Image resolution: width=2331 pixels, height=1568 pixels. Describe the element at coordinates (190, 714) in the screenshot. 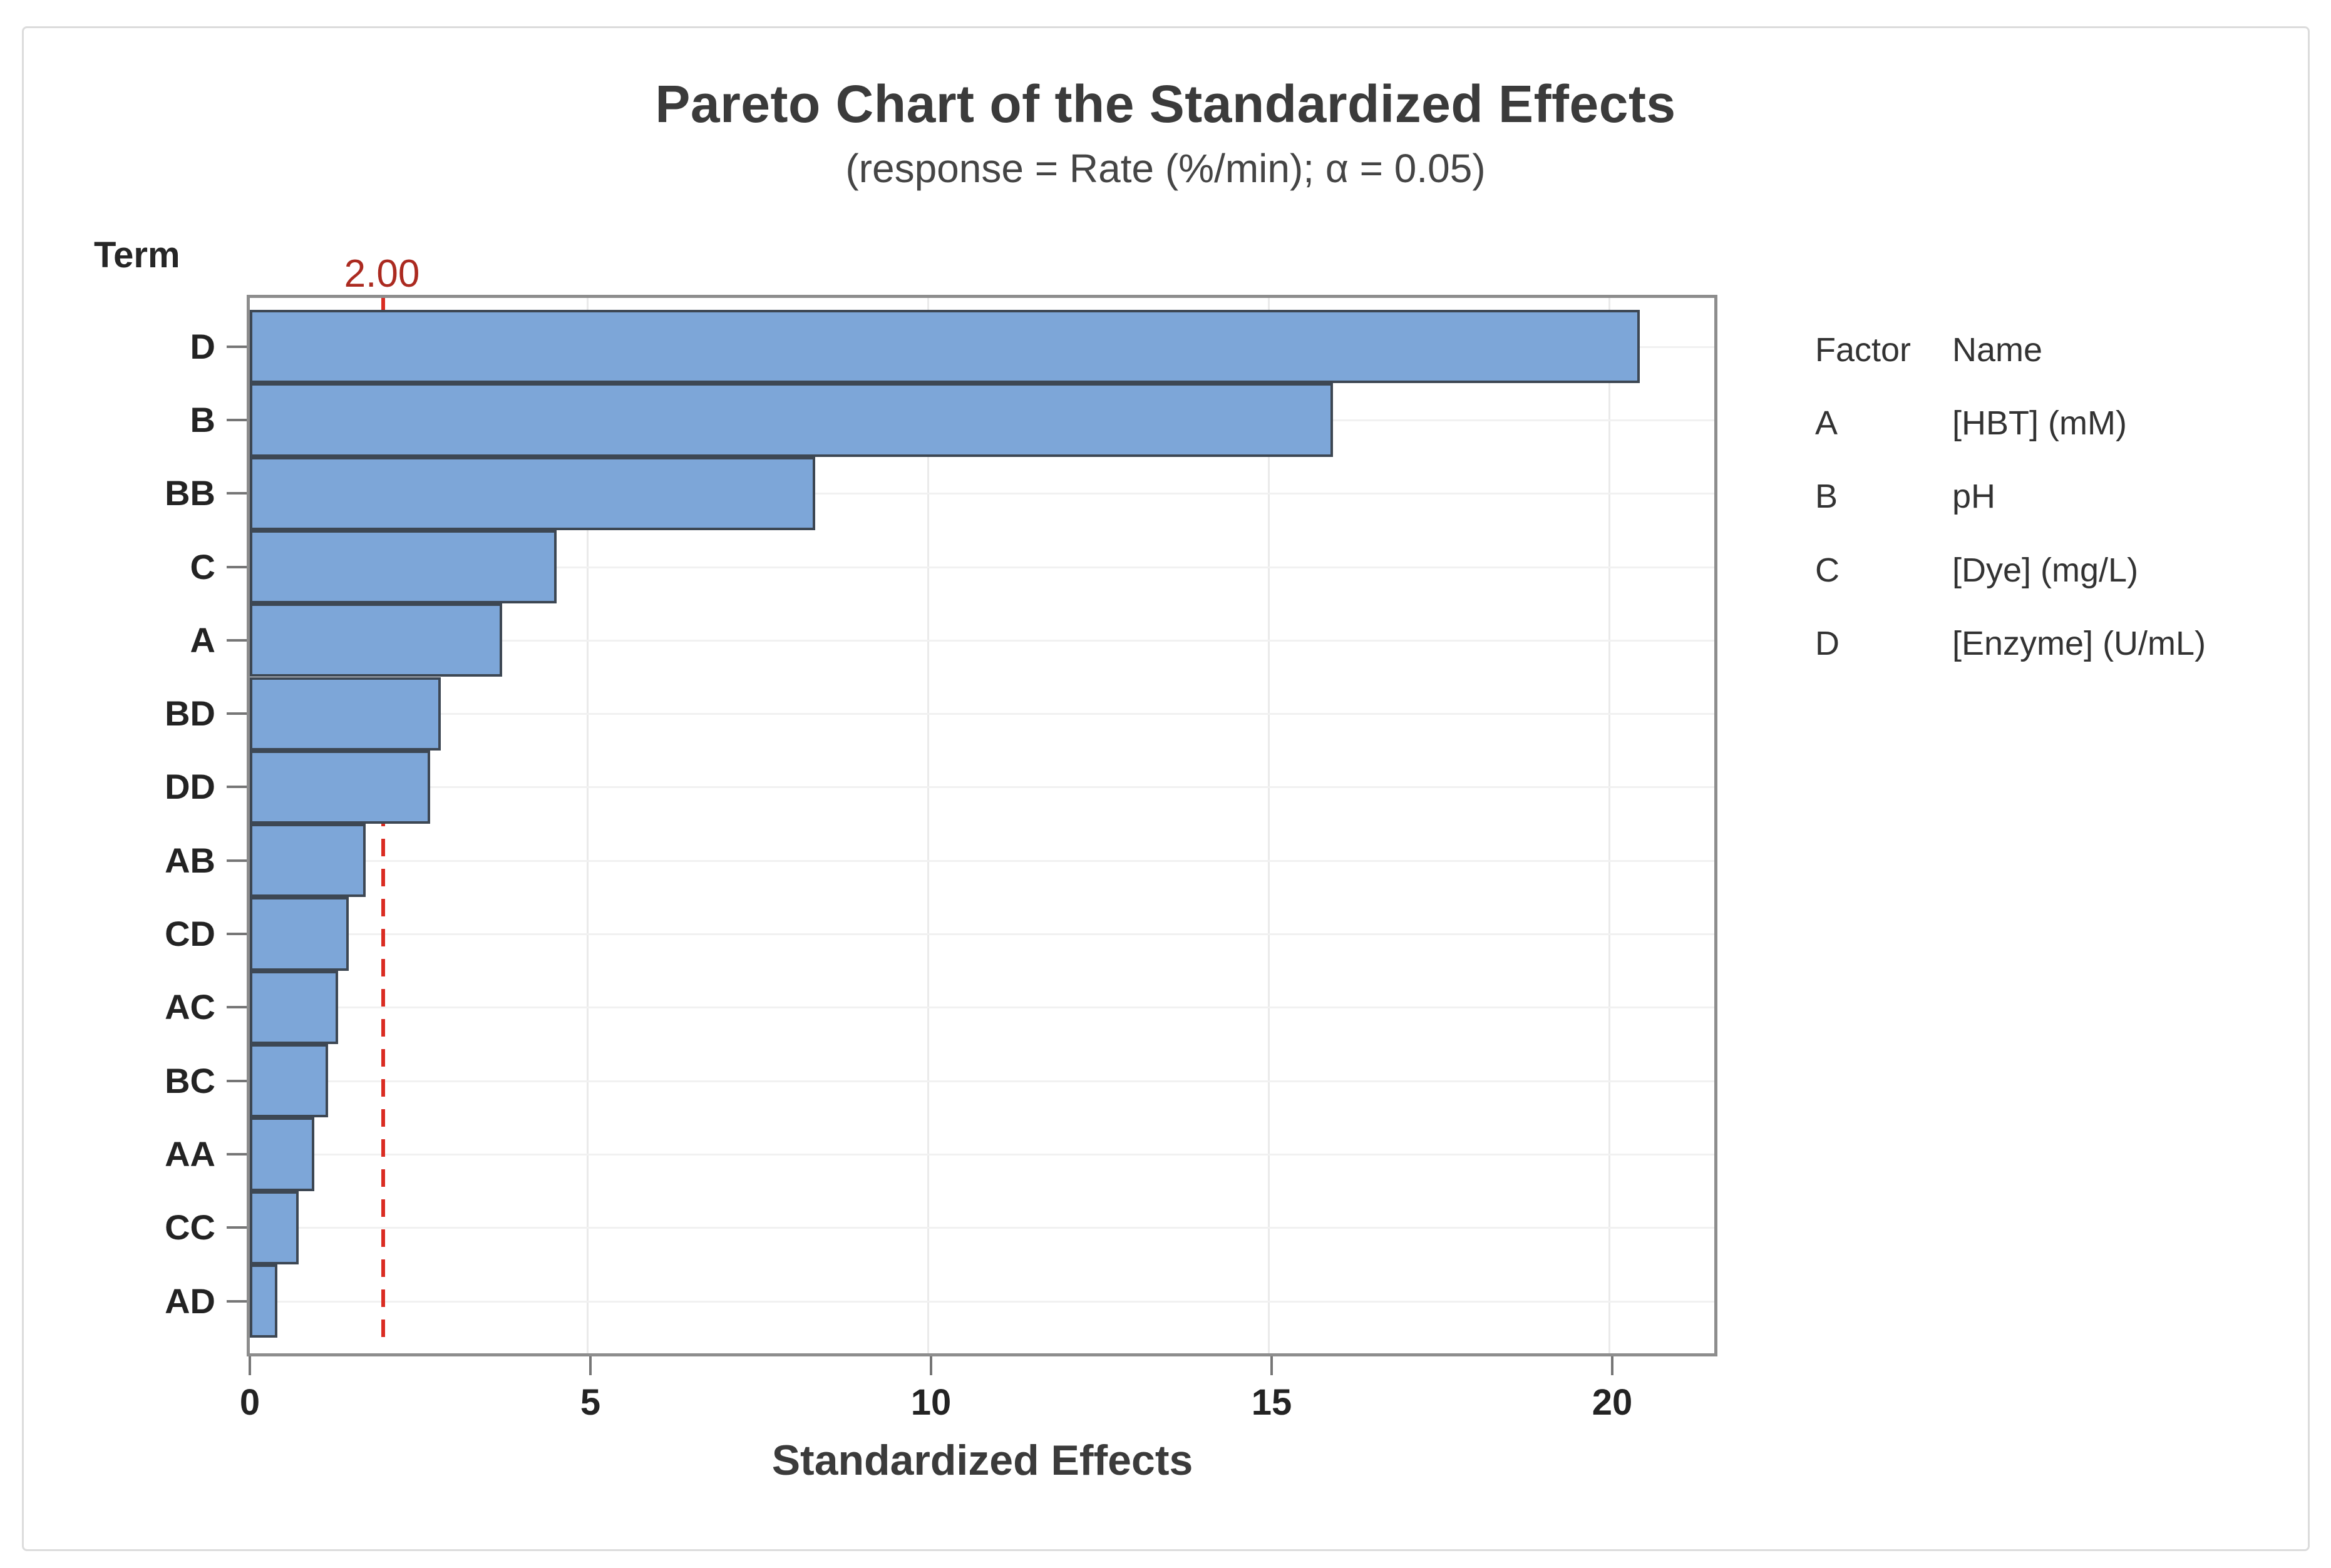

I see `term-label-BD: BD` at that location.